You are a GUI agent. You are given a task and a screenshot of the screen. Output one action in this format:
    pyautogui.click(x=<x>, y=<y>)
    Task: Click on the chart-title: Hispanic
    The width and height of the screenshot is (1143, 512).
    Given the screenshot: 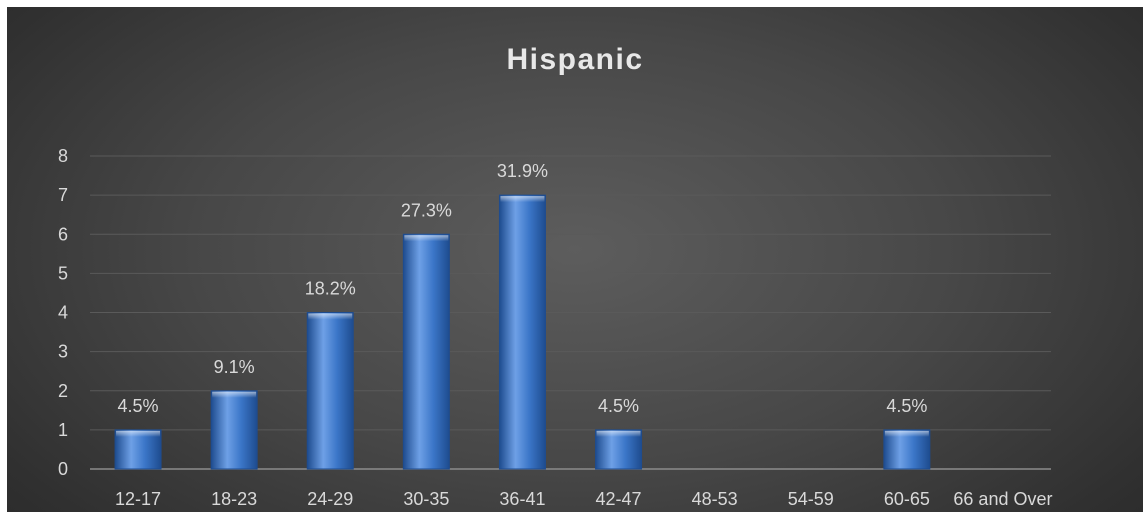 What is the action you would take?
    pyautogui.click(x=575, y=59)
    